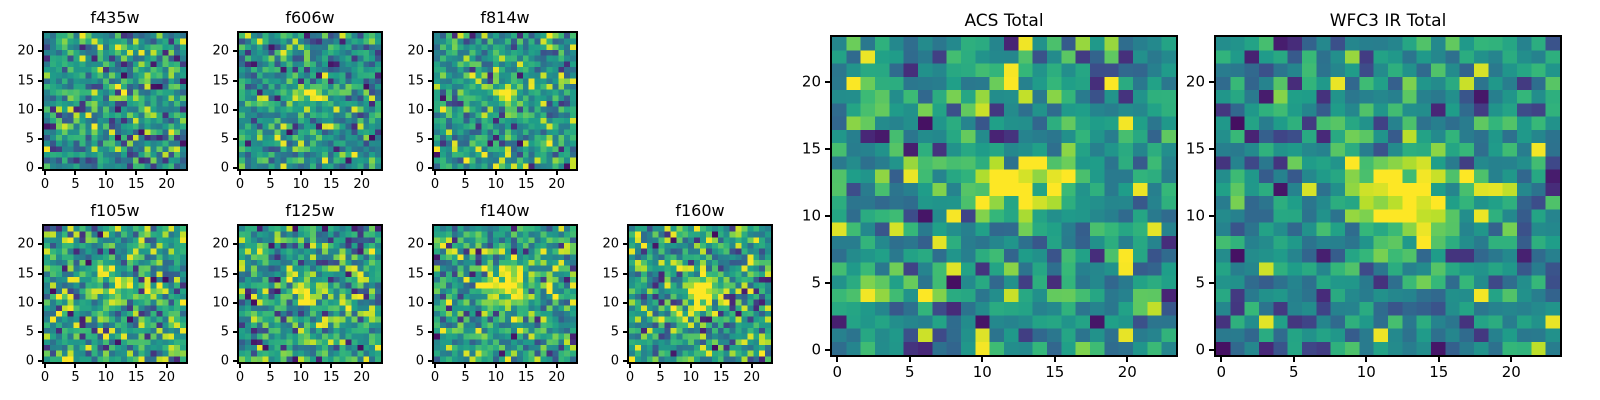  Describe the element at coordinates (297, 292) in the screenshot. I see `panel-f125w: f125w 0 5 10 15 20 0 5 10 15 20` at that location.